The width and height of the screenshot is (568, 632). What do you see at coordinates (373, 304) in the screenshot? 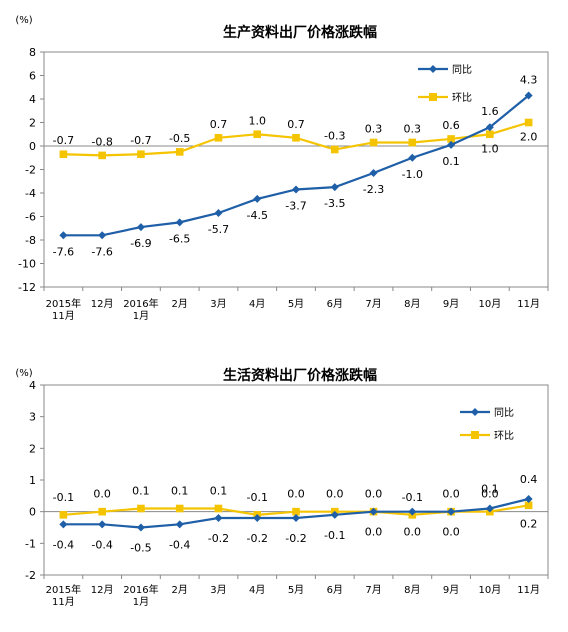
I see `x-tick-label: 7月` at bounding box center [373, 304].